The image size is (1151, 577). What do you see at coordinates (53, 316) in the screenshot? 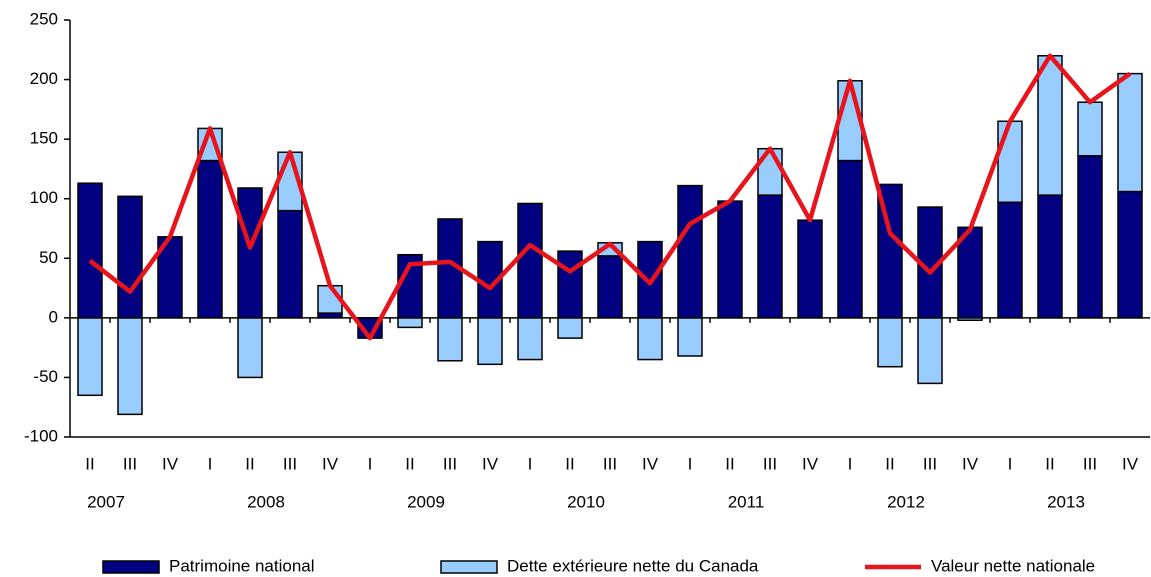
I see `y-tick-label: 0` at bounding box center [53, 316].